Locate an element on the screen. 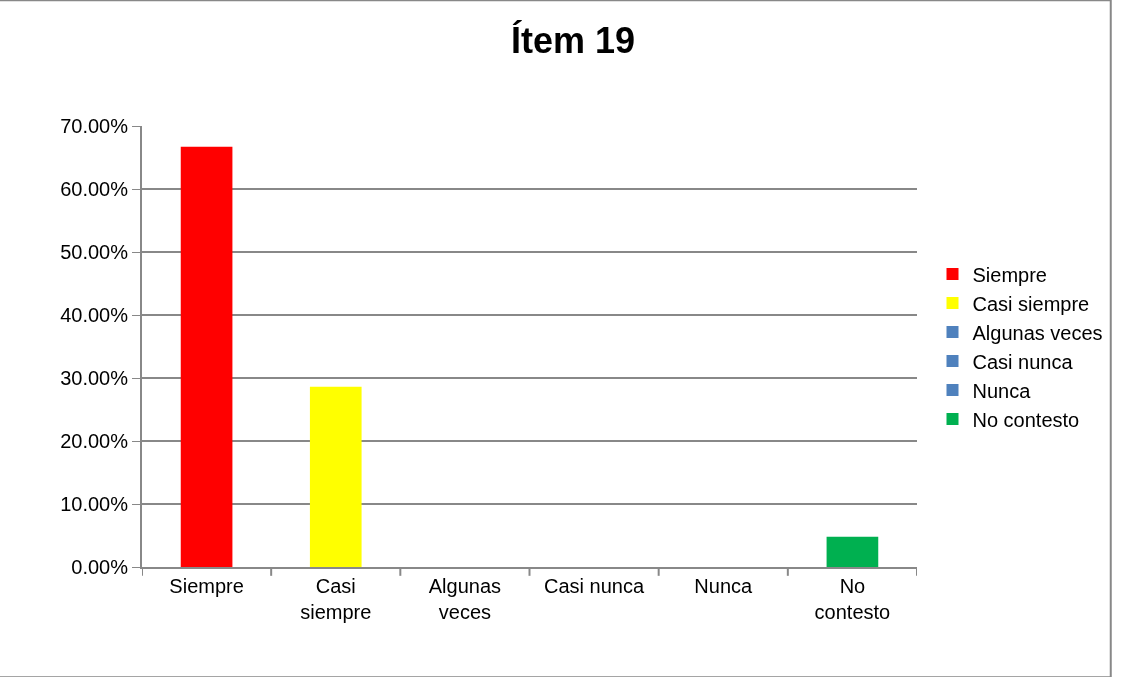  y-tick-label: 10.00% is located at coordinates (94, 504).